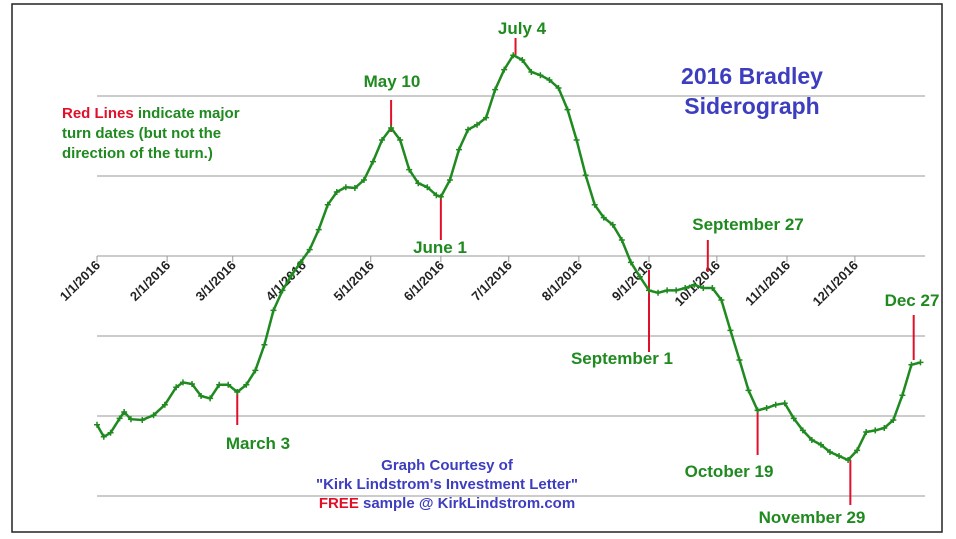 The image size is (956, 539). I want to click on note-text: Red Lines indicate major, so click(151, 113).